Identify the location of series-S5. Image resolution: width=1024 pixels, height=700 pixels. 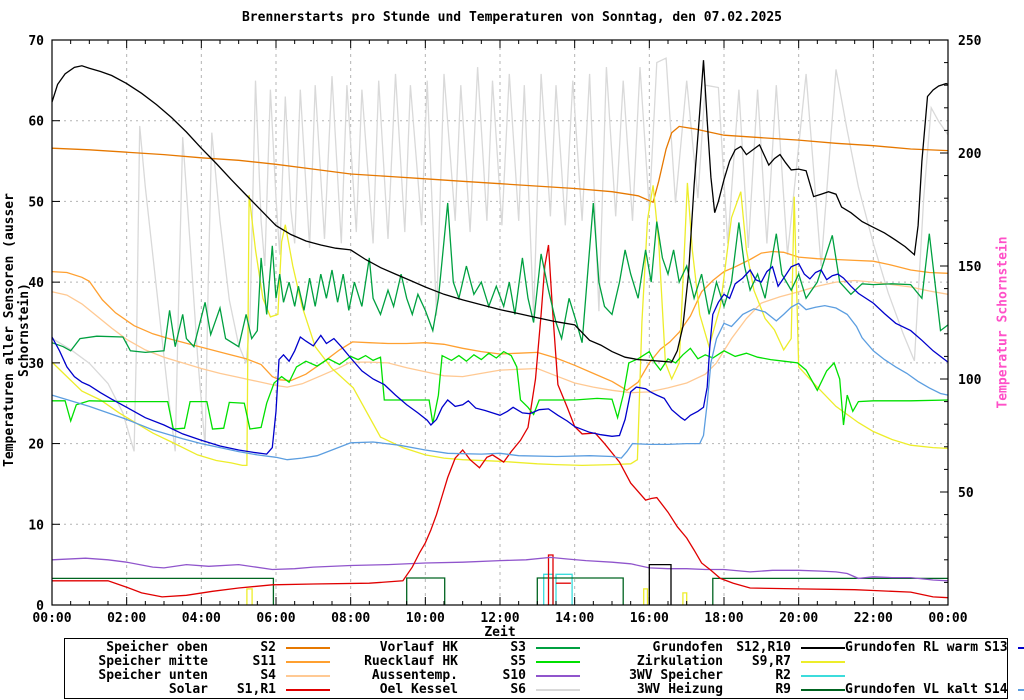
(500, 388).